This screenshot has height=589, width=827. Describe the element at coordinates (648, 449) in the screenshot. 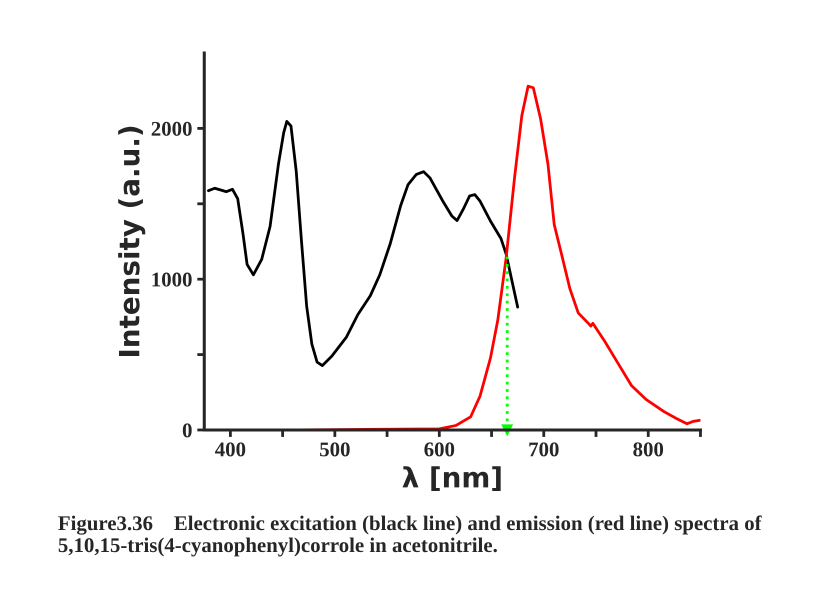

I see `x-tick-label: 800` at that location.